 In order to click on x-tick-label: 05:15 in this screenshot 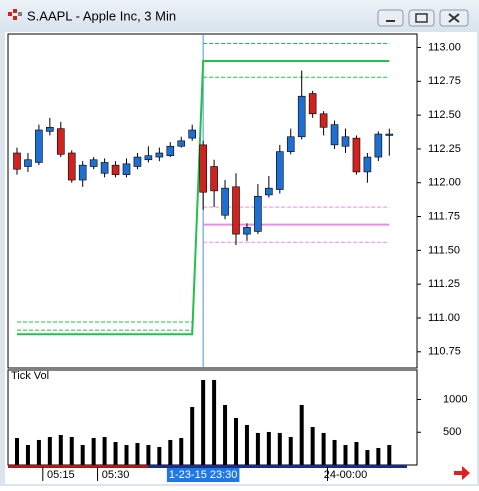, I will do `click(61, 475)`.